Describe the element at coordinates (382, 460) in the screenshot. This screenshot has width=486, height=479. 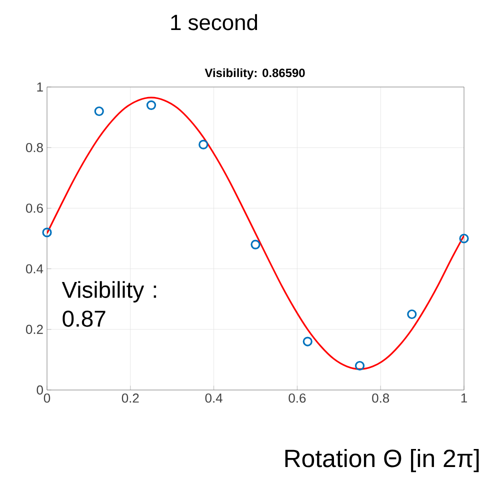
I see `x-axis-title: Rotation Θ [in 2π]` at that location.